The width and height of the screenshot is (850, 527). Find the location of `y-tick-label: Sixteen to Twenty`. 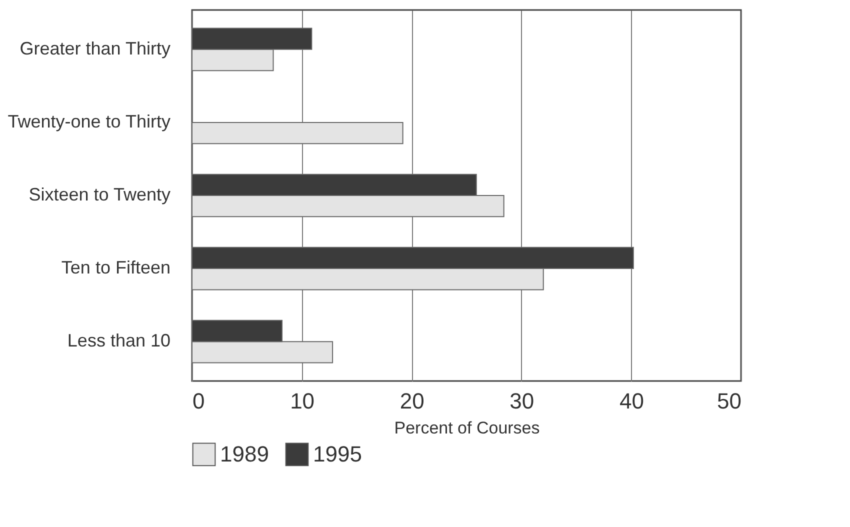

y-tick-label: Sixteen to Twenty is located at coordinates (99, 194).